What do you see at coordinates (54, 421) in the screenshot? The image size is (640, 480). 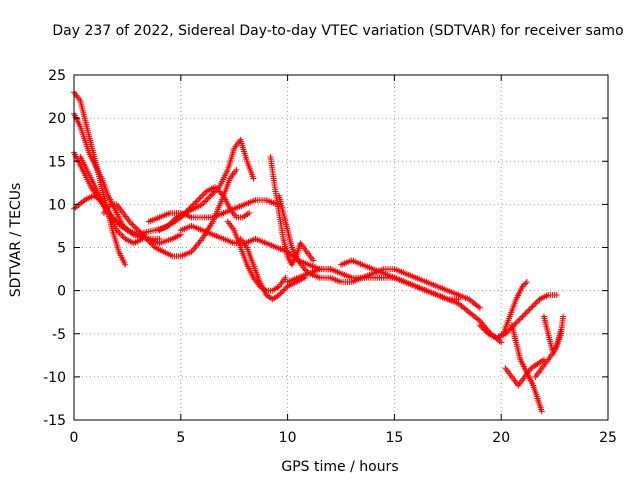 I see `y-tick-label: -15` at bounding box center [54, 421].